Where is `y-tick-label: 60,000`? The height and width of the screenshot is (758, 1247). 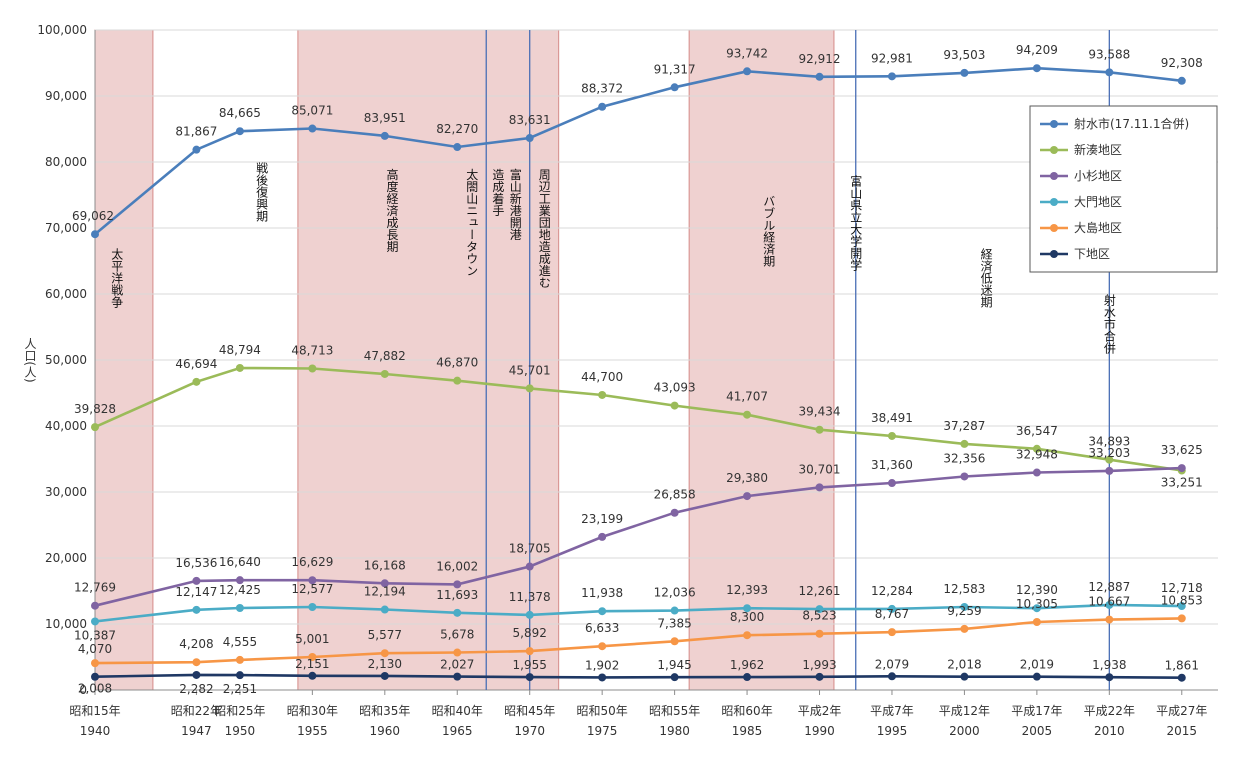
y-tick-label: 60,000 is located at coordinates (66, 294).